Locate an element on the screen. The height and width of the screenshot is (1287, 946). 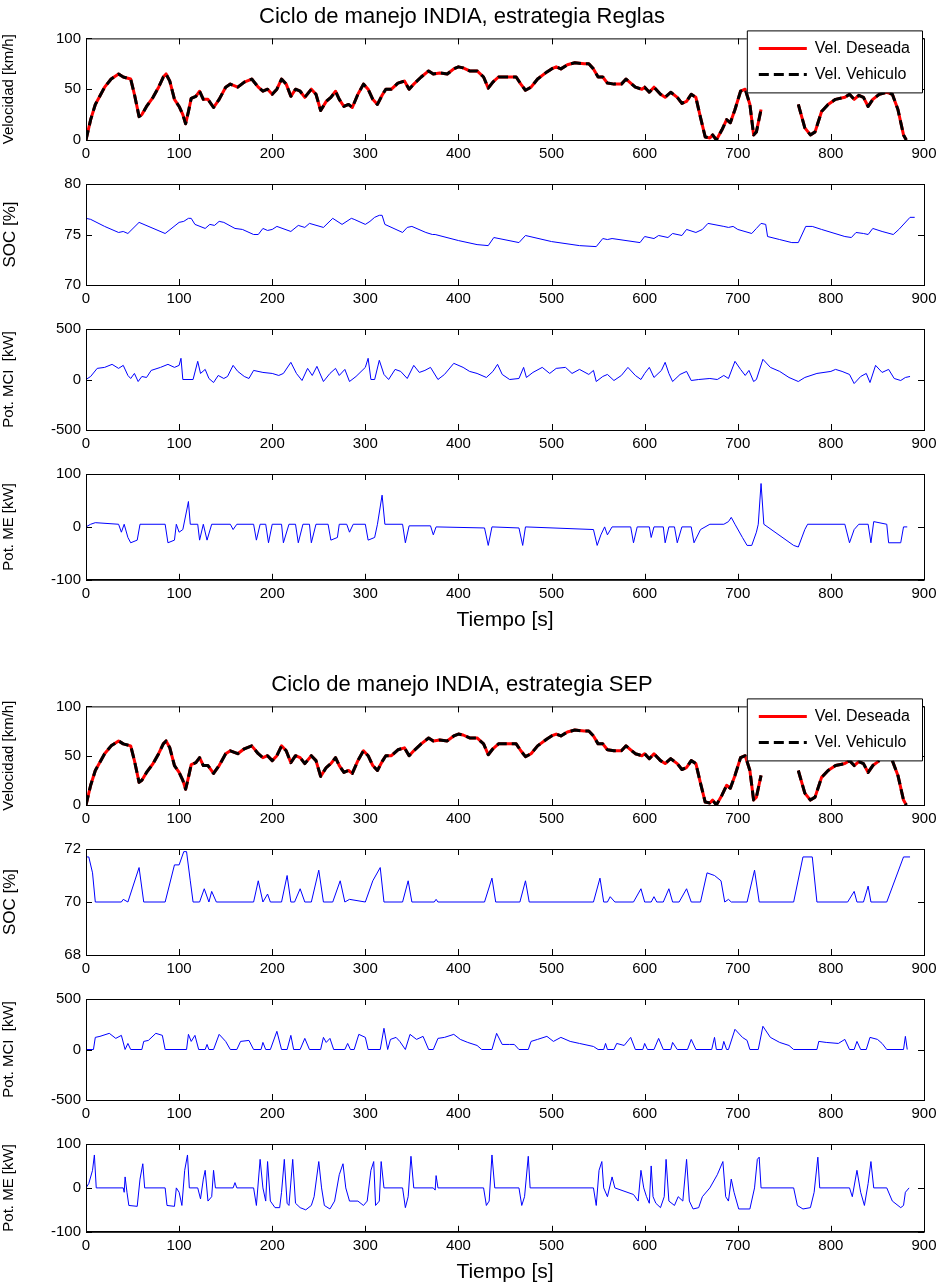
y-axis-title: Pot. ME [kW] is located at coordinates (8, 527).